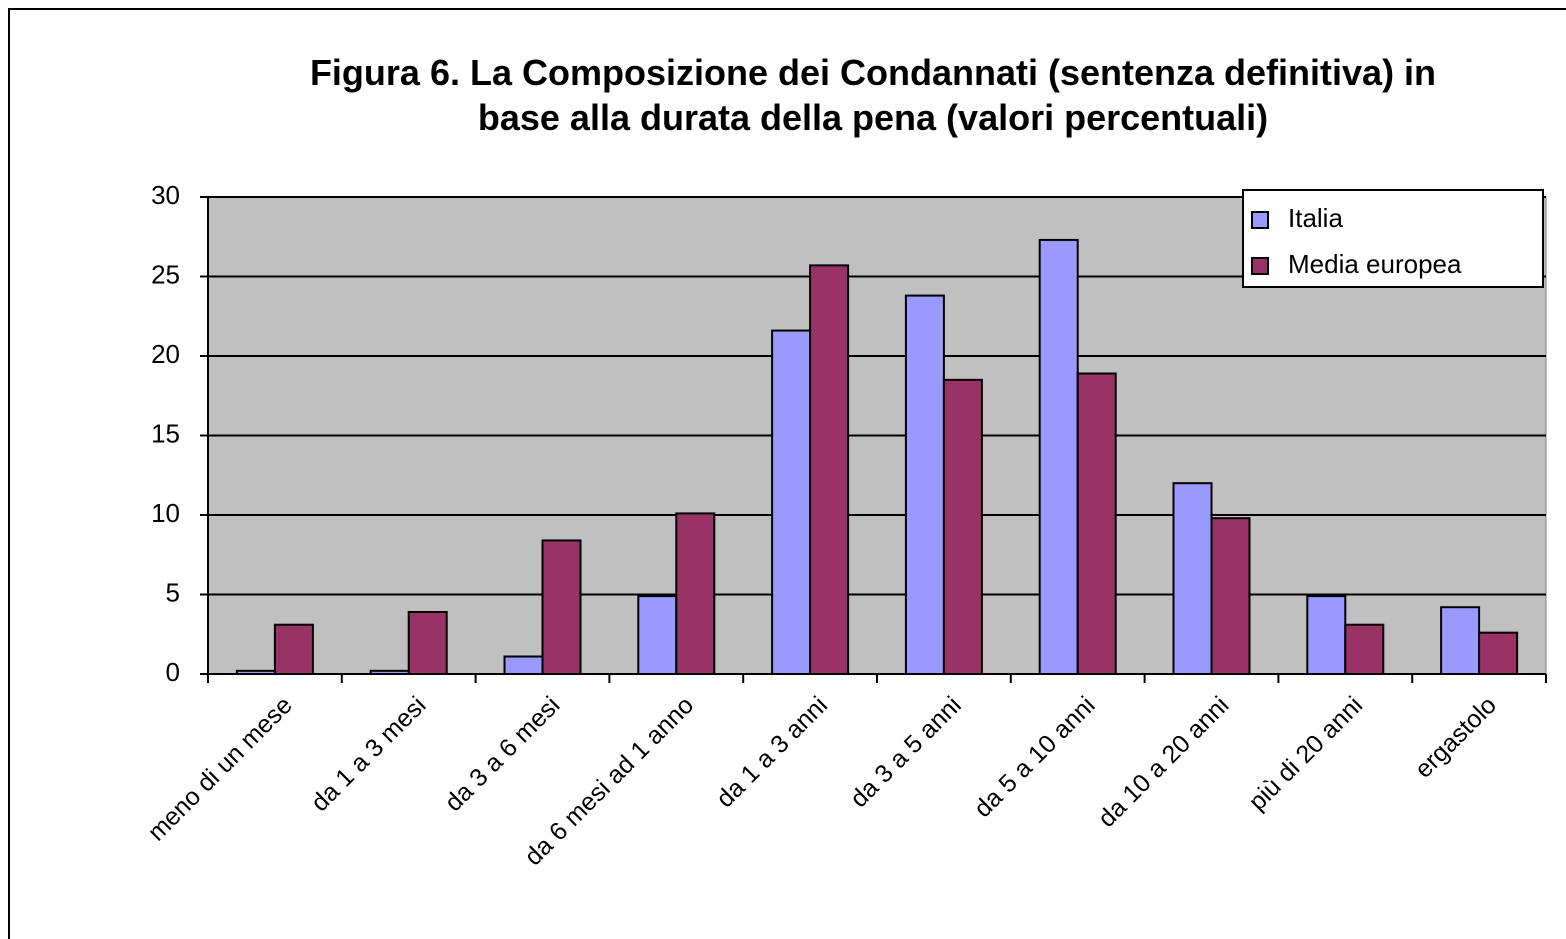 The height and width of the screenshot is (939, 1566). Describe the element at coordinates (165, 354) in the screenshot. I see `y-tick-label: 20` at that location.